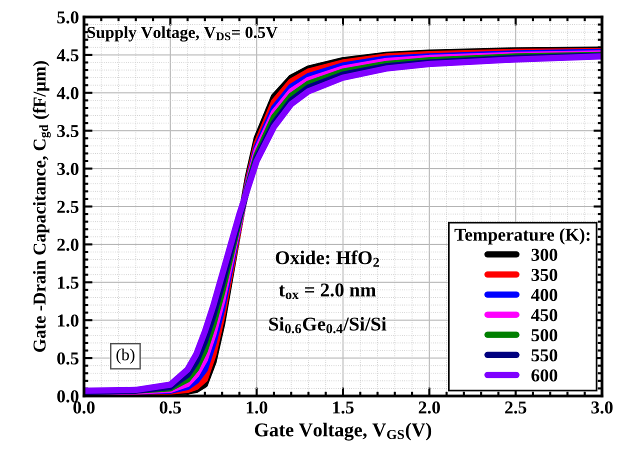 The width and height of the screenshot is (619, 469). What do you see at coordinates (84, 407) in the screenshot?
I see `x-tick-label: 0.0` at bounding box center [84, 407].